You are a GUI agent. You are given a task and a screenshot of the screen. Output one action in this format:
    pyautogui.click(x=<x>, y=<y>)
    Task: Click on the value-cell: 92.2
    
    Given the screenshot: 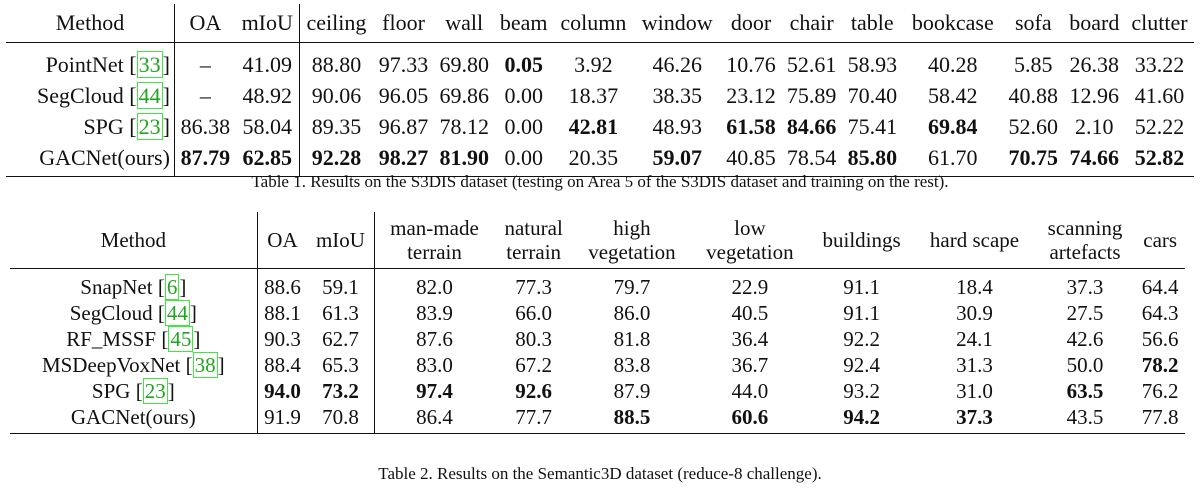 What is the action you would take?
    pyautogui.click(x=861, y=338)
    